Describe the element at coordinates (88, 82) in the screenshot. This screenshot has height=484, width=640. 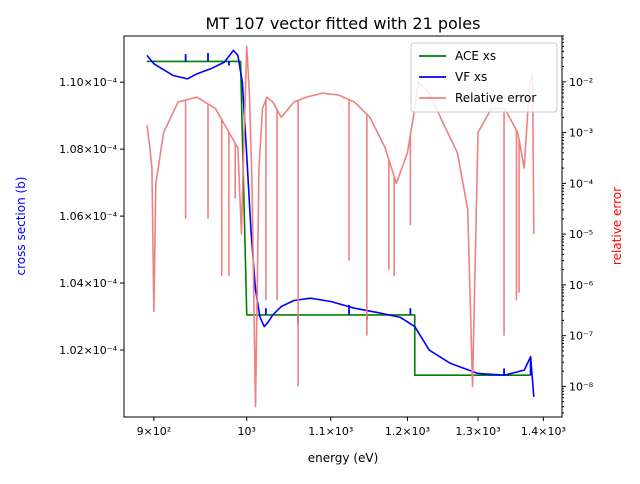
I see `y-left-tick-label-4: 1.10×10⁻⁴` at that location.